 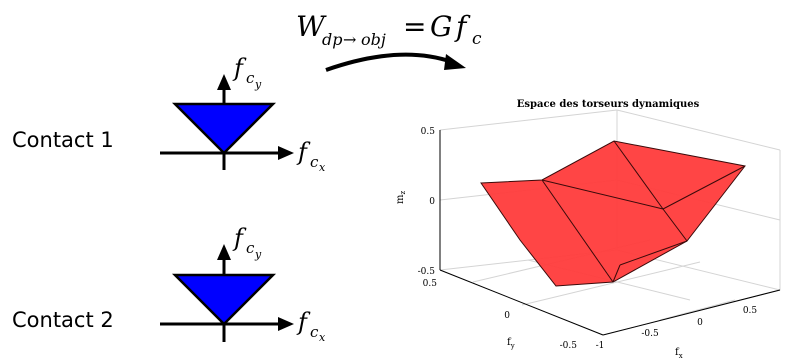 What do you see at coordinates (441, 26) in the screenshot?
I see `eq-G: G` at bounding box center [441, 26].